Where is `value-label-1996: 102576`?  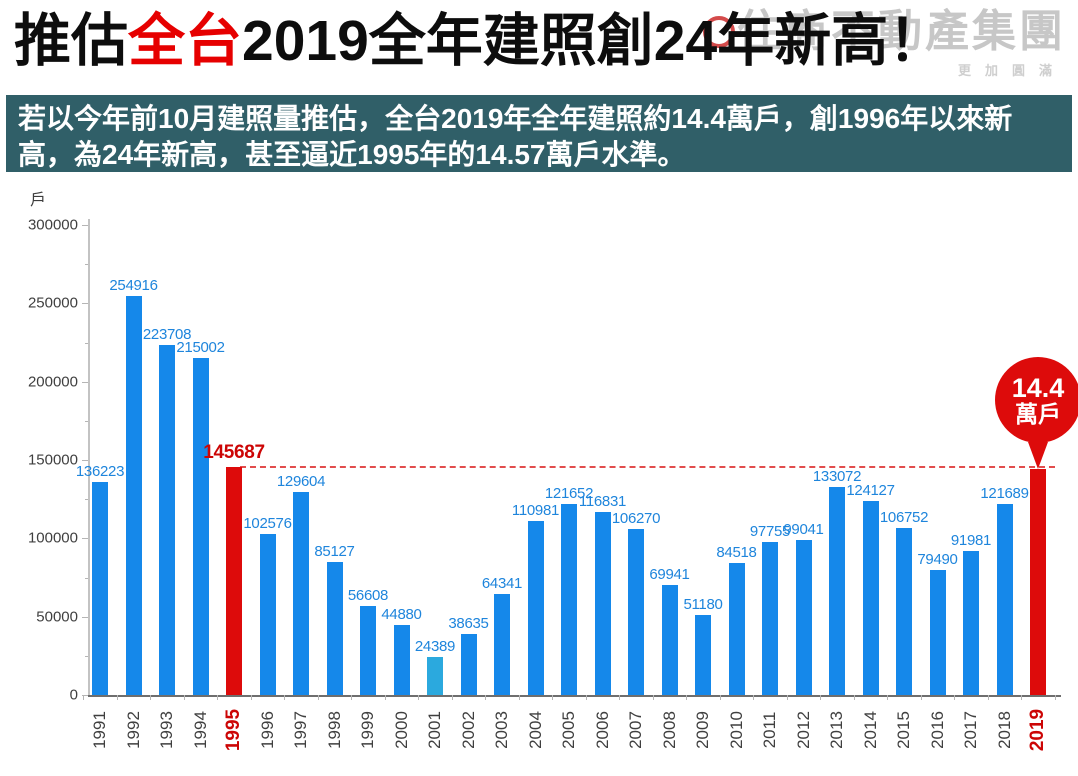 value-label-1996: 102576 is located at coordinates (267, 524).